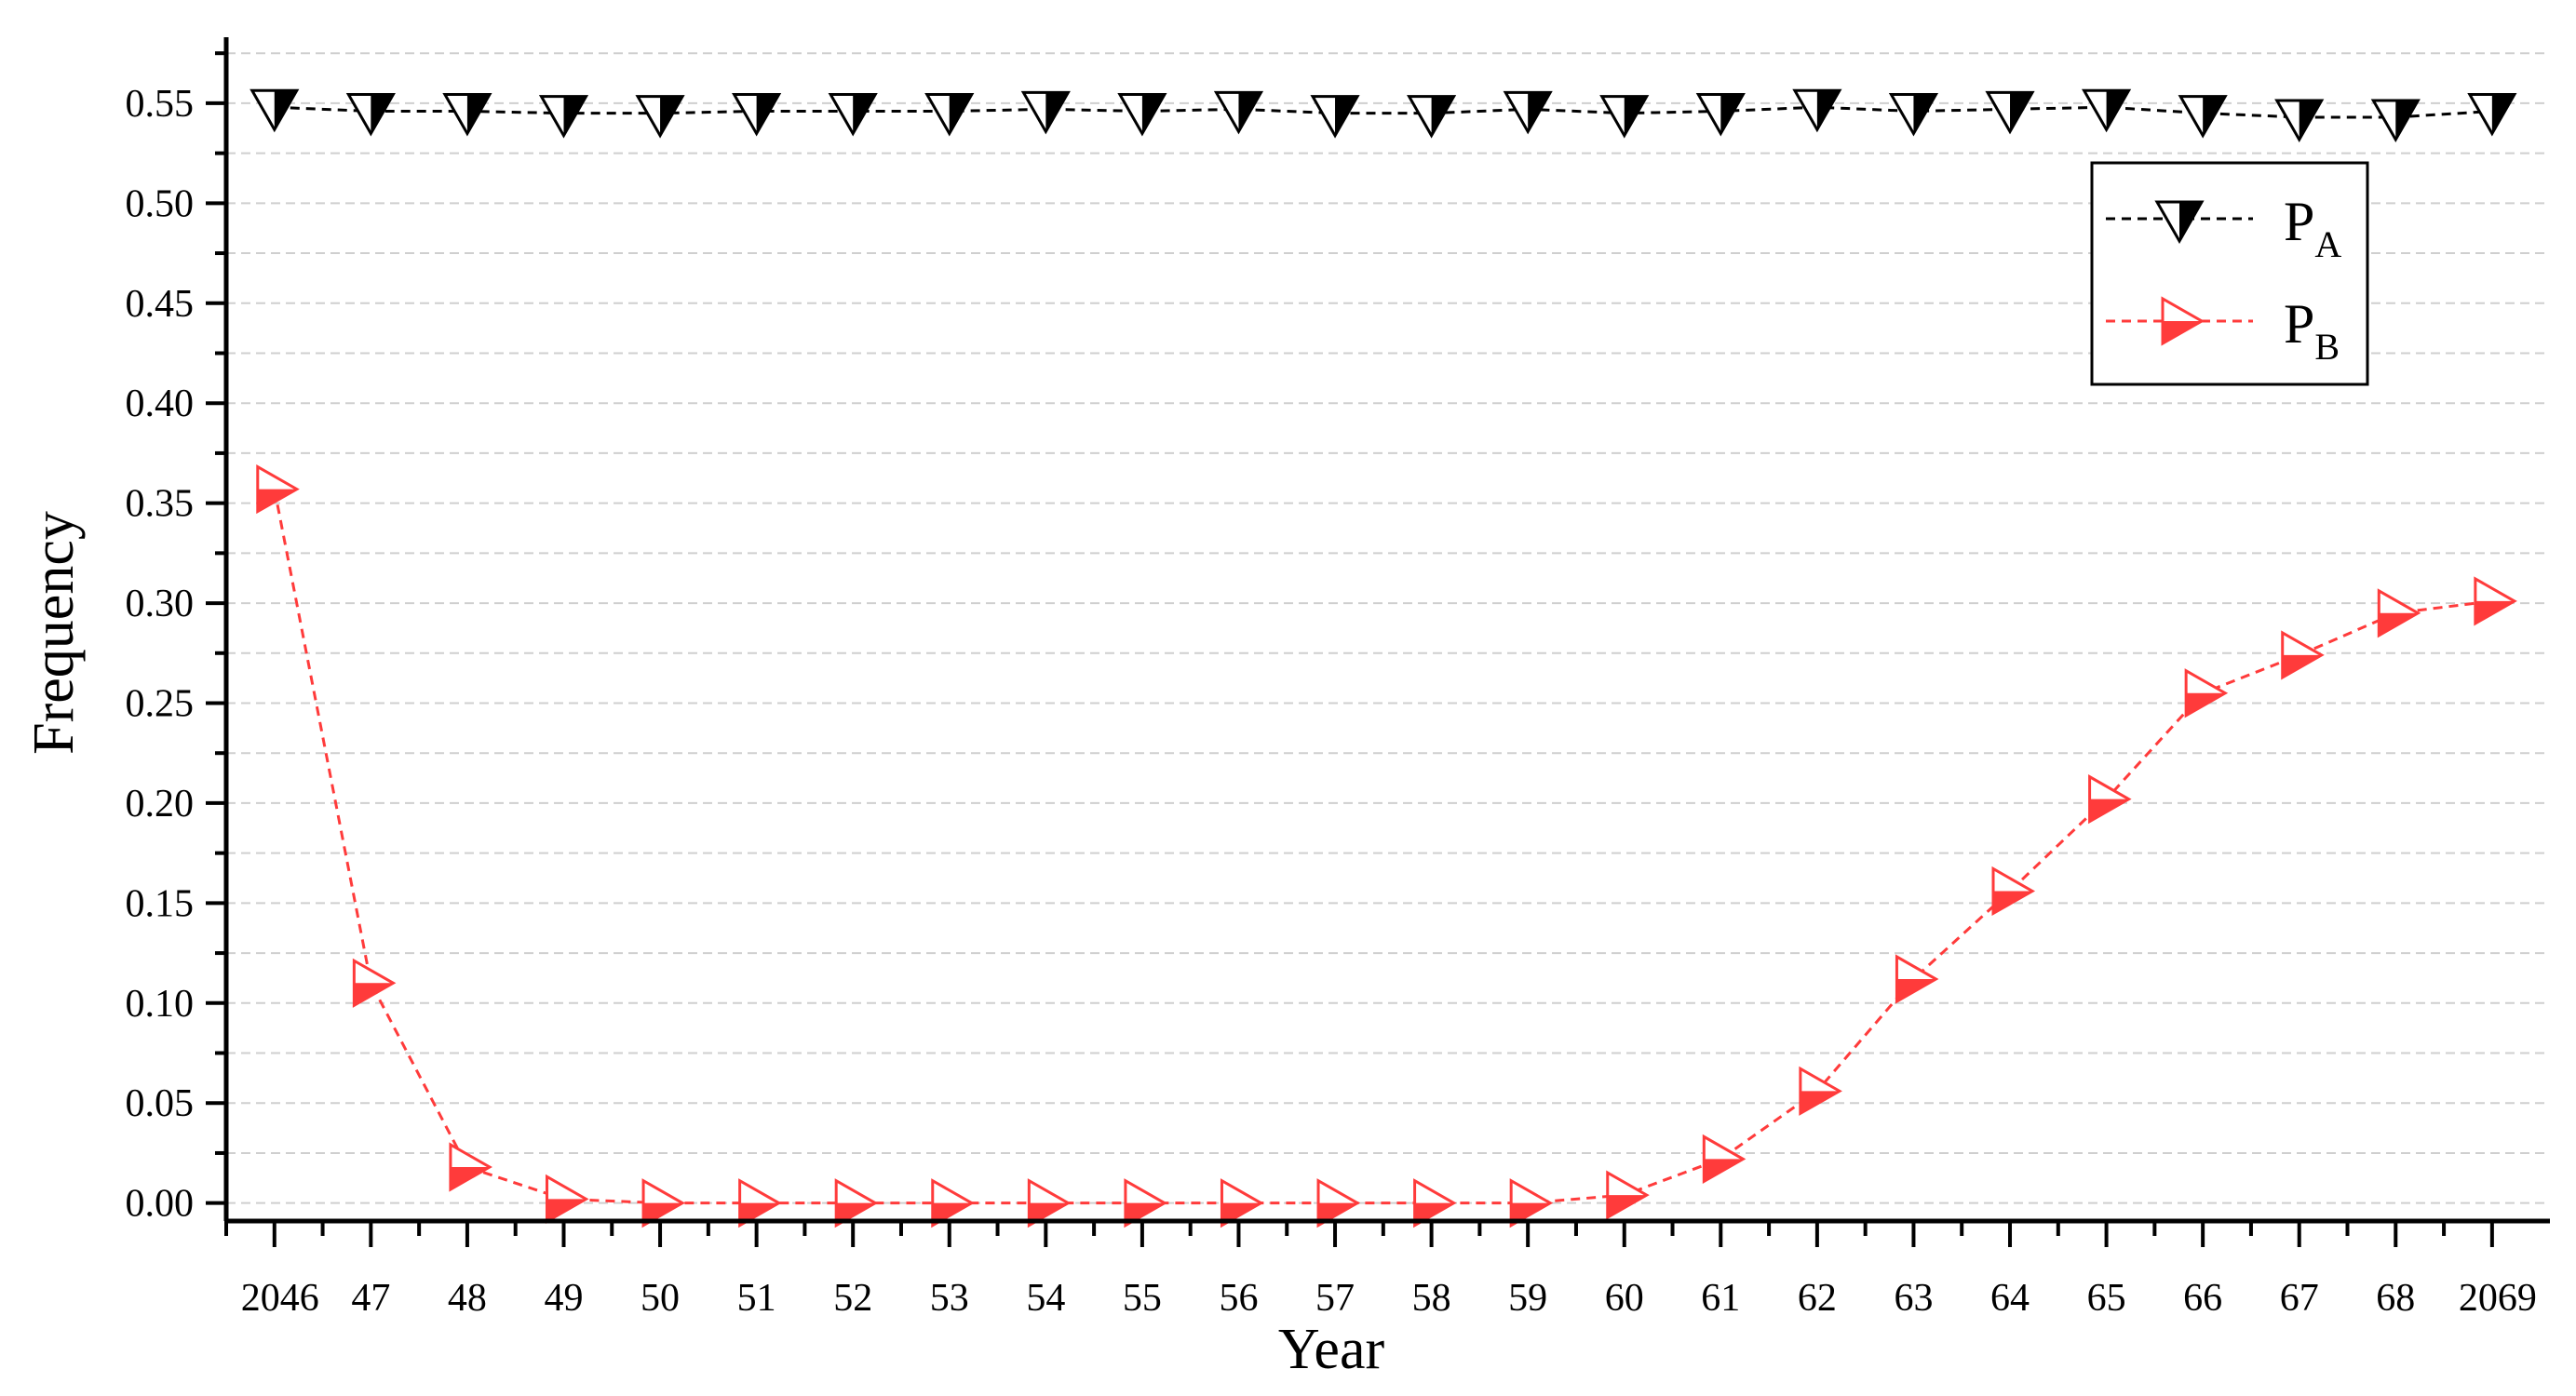 This screenshot has width=2576, height=1396. What do you see at coordinates (1238, 1299) in the screenshot?
I see `x-tick-label: 56` at bounding box center [1238, 1299].